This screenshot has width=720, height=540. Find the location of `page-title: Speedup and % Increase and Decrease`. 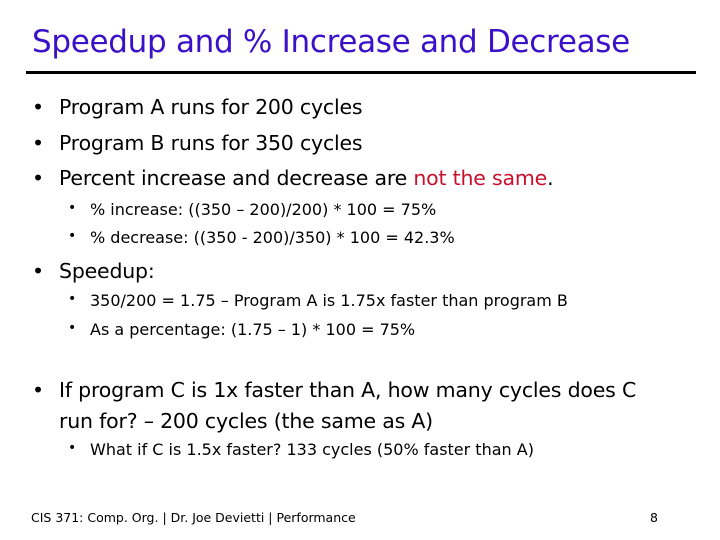

page-title: Speedup and % Increase and Decrease is located at coordinates (331, 42).